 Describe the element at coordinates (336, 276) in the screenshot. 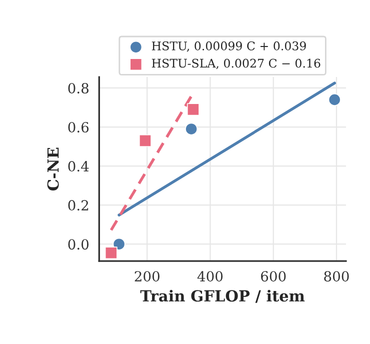

I see `x-tick-label: 800` at that location.